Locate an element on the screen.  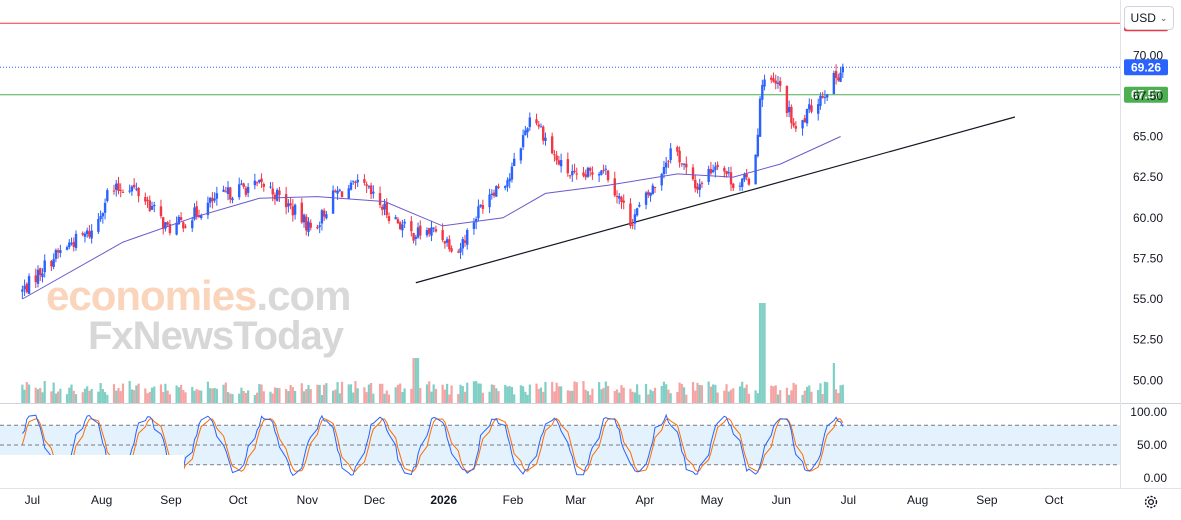
time-tick-label: Oct is located at coordinates (238, 500).